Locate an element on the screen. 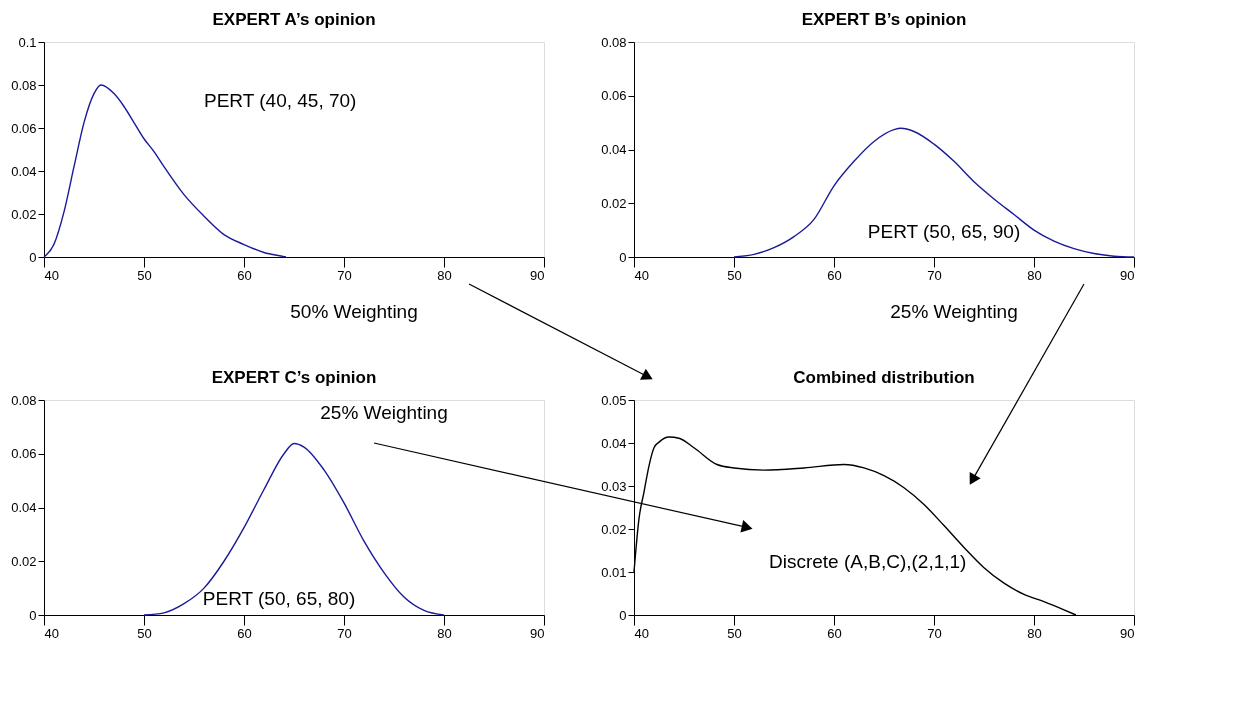 Image resolution: width=1243 pixels, height=708 pixels. text: PERT (40, 45, 70) is located at coordinates (280, 100).